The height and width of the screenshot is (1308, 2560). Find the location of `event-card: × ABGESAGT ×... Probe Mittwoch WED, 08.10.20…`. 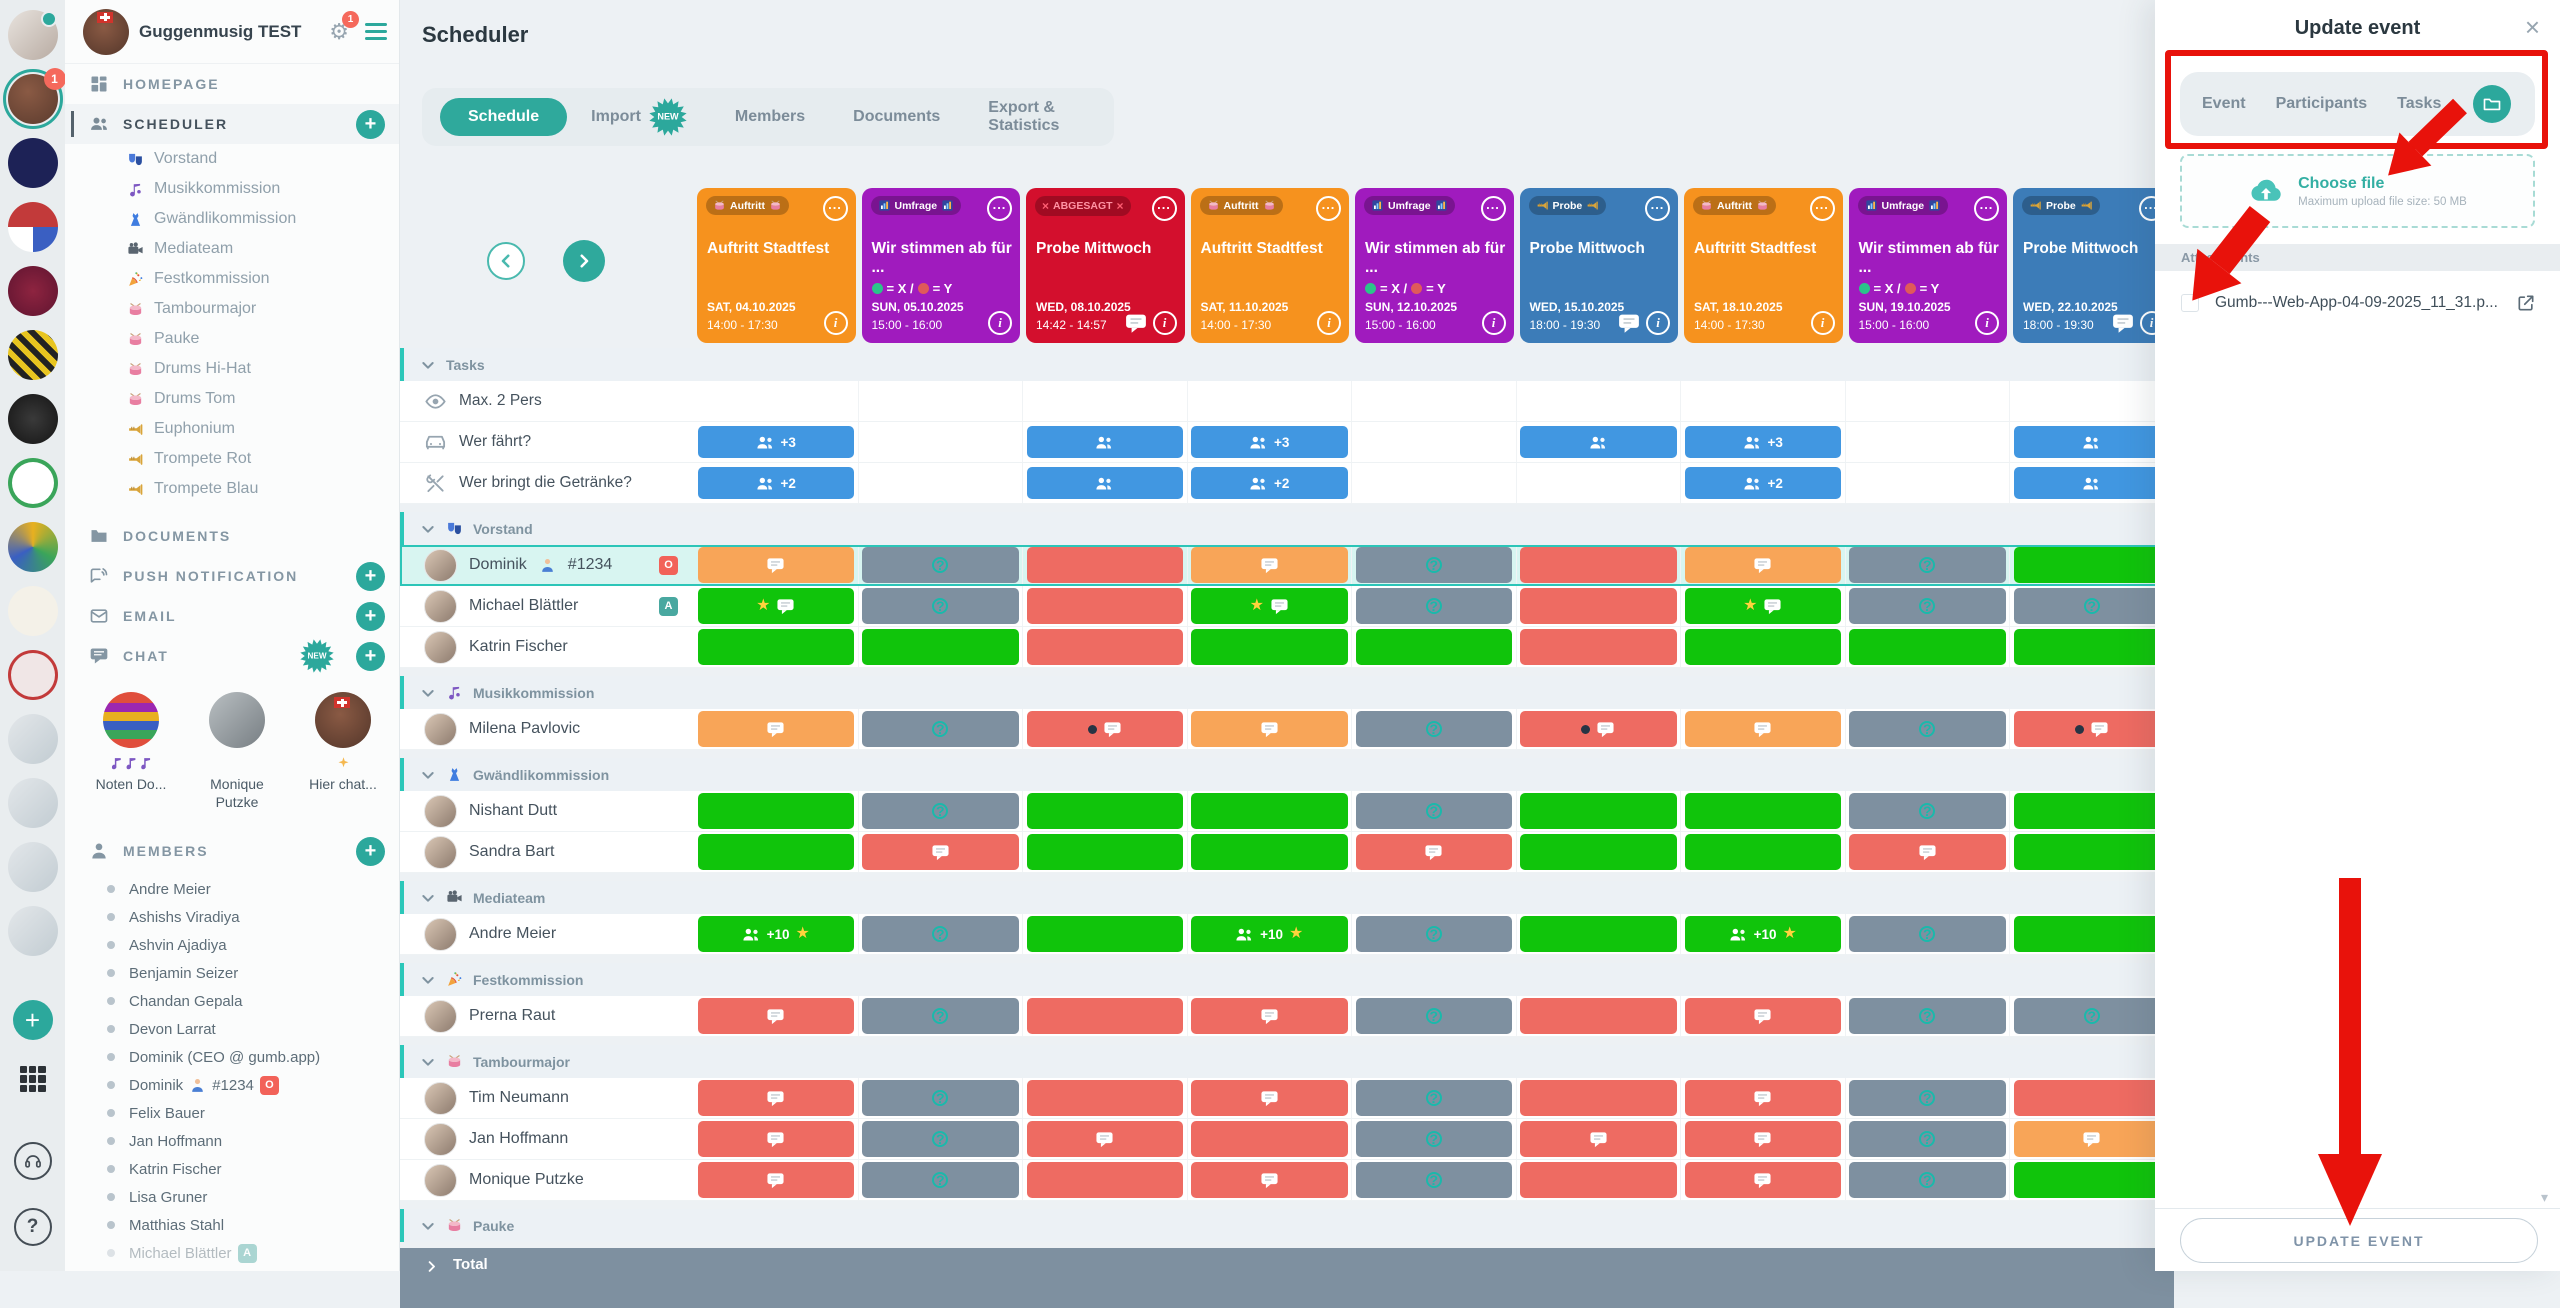

event-card: × ABGESAGT ×... Probe Mittwoch WED, 08.10.20… is located at coordinates (1105, 265).